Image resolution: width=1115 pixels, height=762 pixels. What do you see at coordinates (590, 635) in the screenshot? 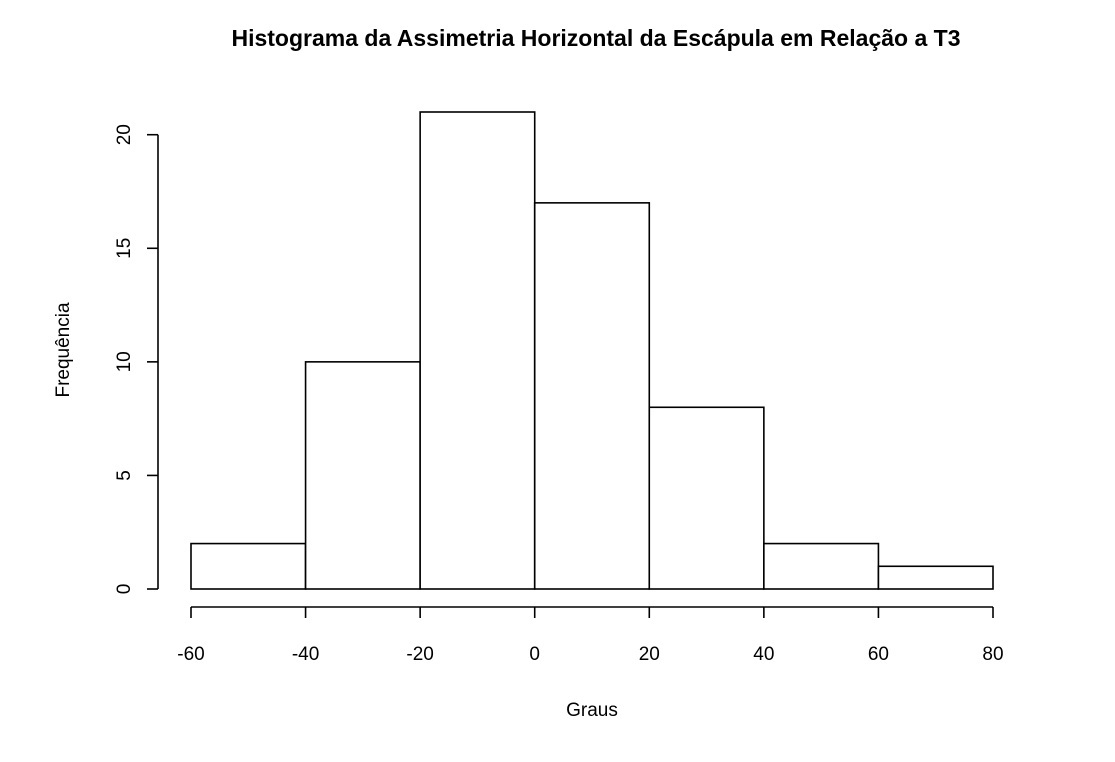
I see `x-axis: -60 -40 -20 0 20 40 60 80` at bounding box center [590, 635].